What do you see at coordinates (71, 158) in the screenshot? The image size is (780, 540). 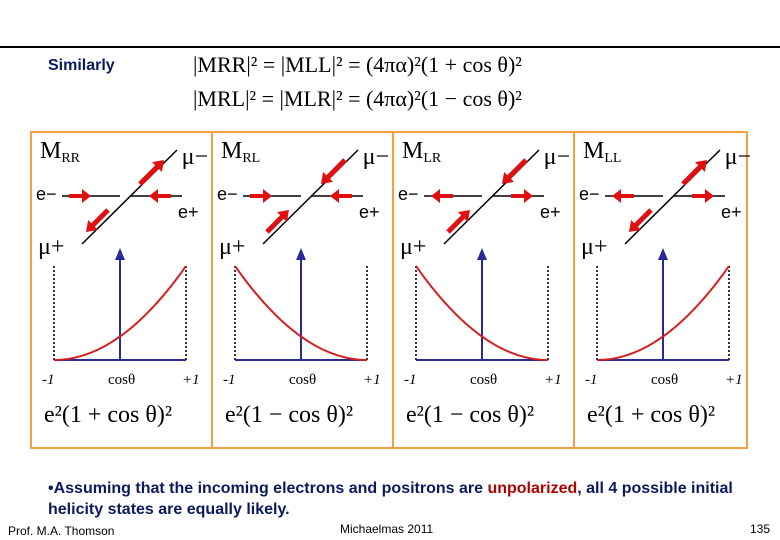 I see `label-subscript: RR` at bounding box center [71, 158].